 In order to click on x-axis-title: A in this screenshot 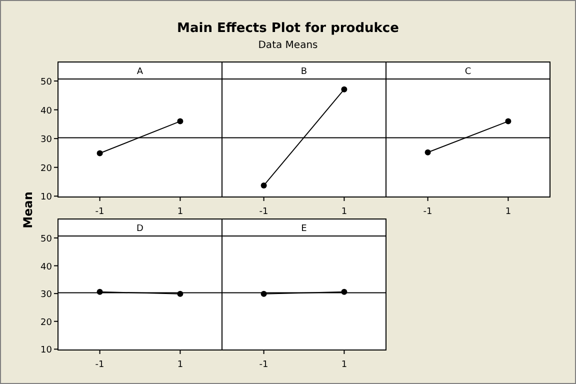, I will do `click(140, 72)`.